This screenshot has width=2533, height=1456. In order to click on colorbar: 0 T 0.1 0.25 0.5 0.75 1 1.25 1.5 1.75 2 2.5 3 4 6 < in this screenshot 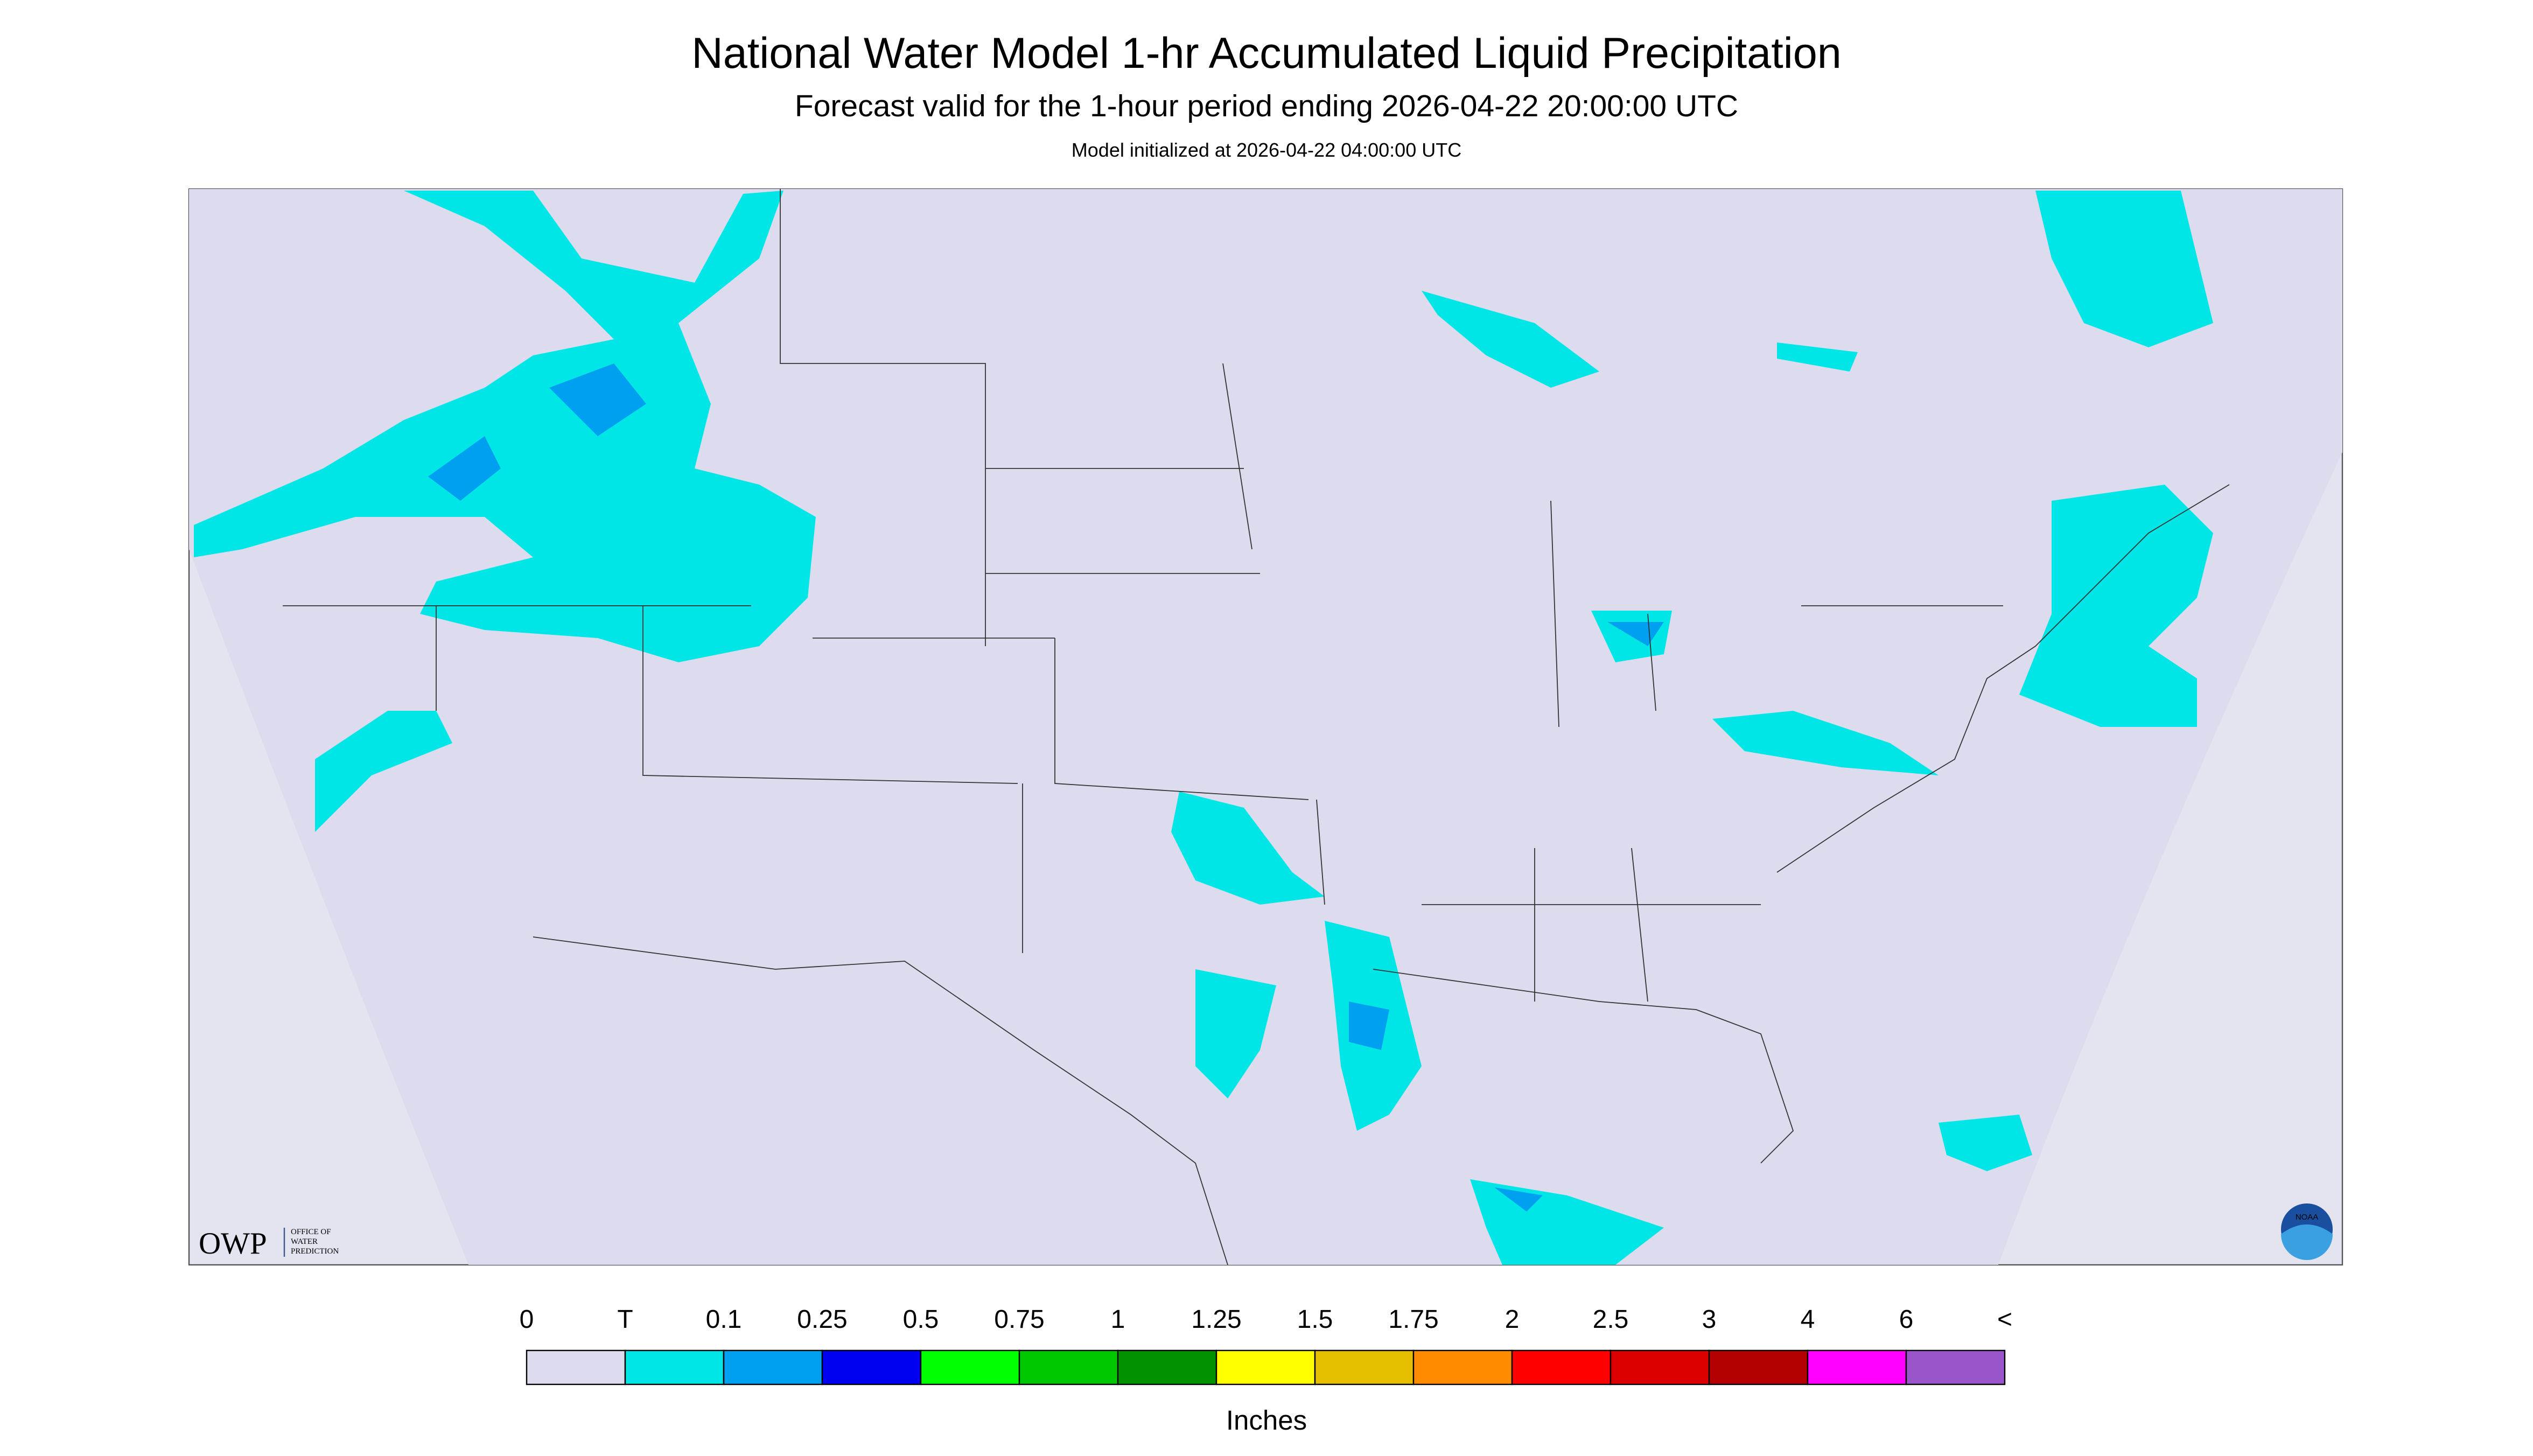, I will do `click(1266, 1345)`.